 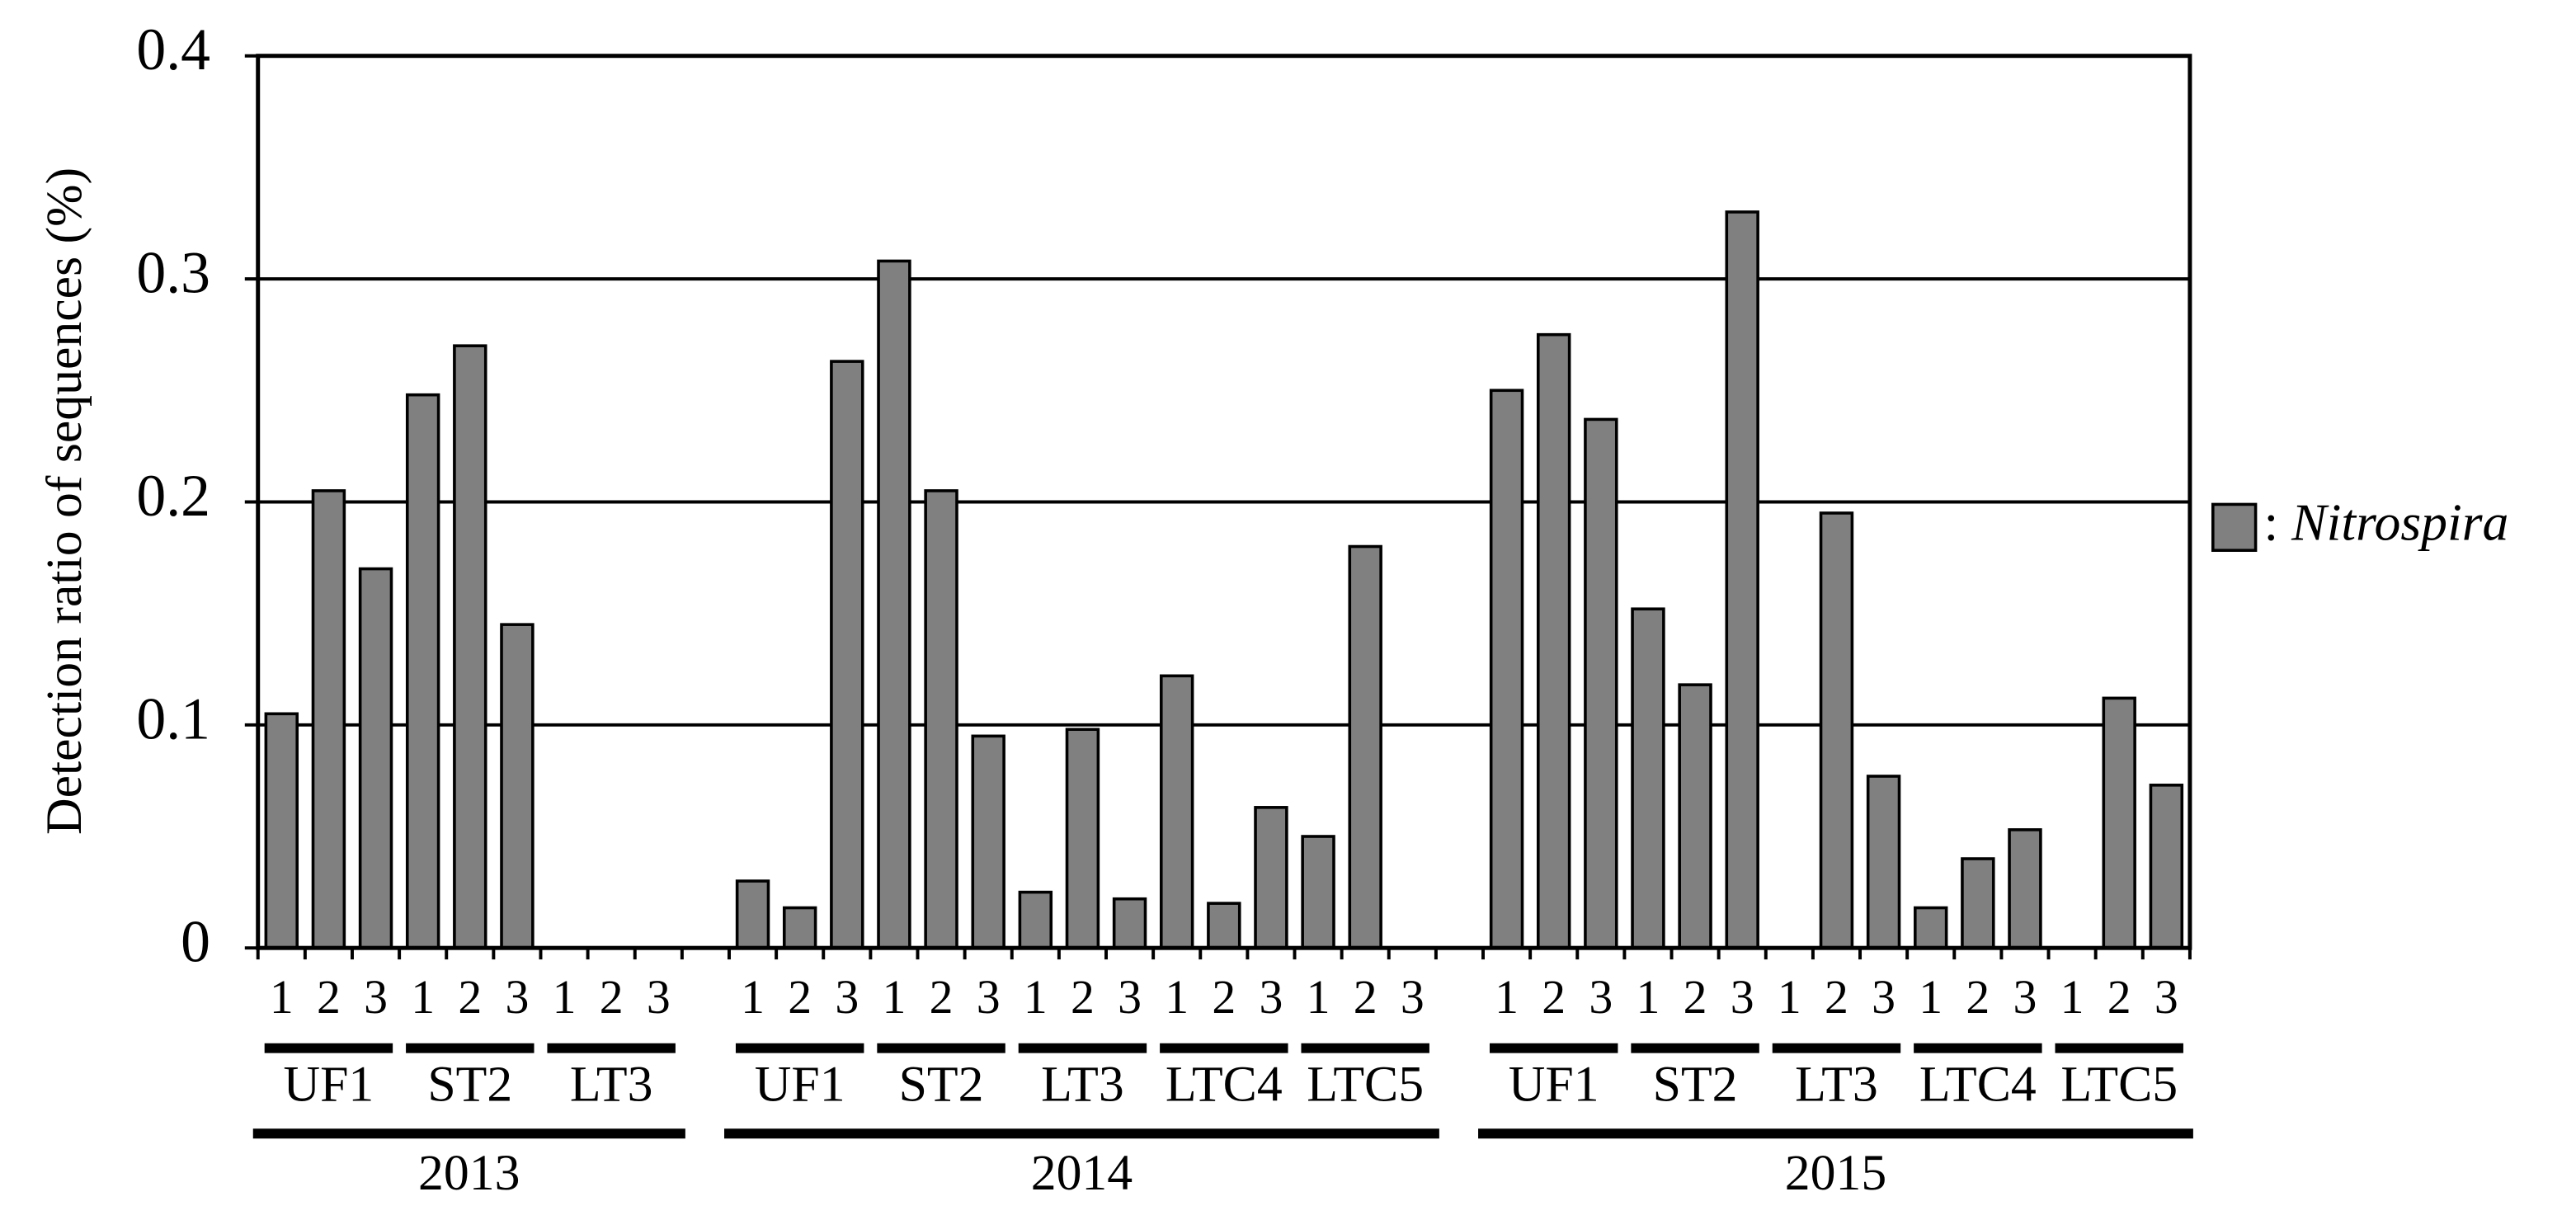 What do you see at coordinates (173, 49) in the screenshot?
I see `y-tick-label: 0.4` at bounding box center [173, 49].